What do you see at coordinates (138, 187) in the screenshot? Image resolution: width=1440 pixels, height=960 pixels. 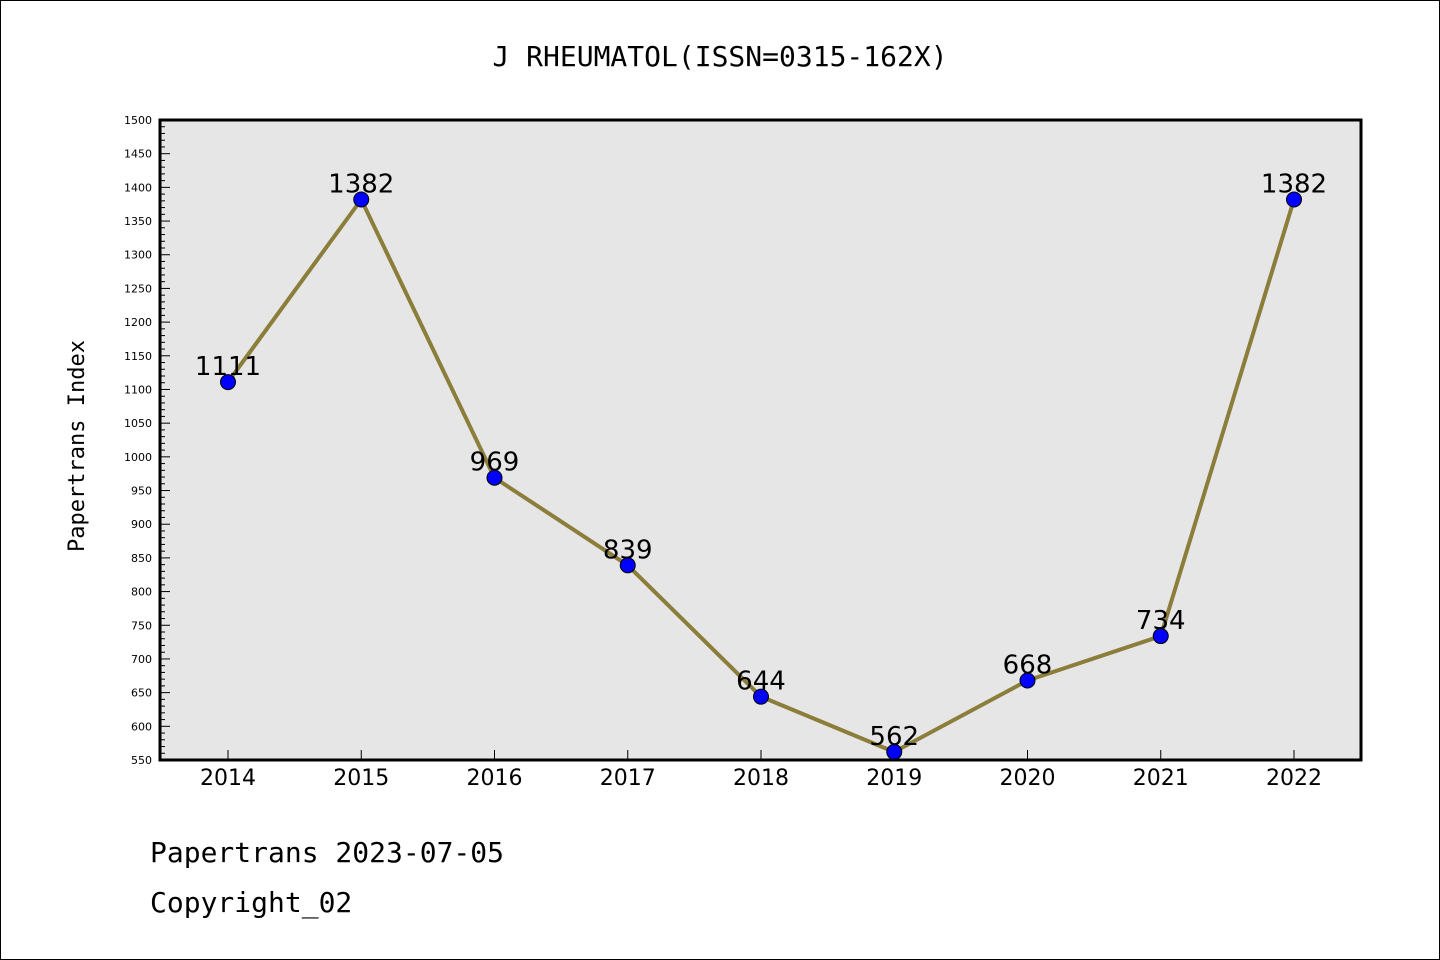 I see `y-tick-label: 1400` at bounding box center [138, 187].